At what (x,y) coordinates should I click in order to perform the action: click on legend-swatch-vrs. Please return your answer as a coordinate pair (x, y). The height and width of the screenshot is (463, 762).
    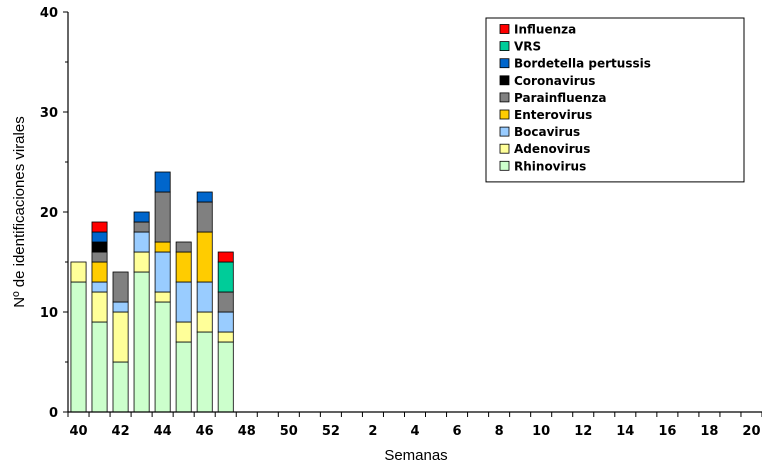
    Looking at the image, I should click on (504, 46).